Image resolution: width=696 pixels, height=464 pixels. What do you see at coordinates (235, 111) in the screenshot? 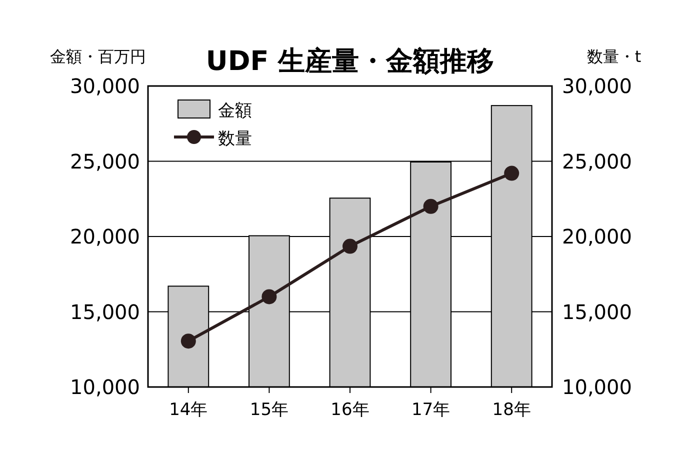
I see `legend-label: 金額` at bounding box center [235, 111].